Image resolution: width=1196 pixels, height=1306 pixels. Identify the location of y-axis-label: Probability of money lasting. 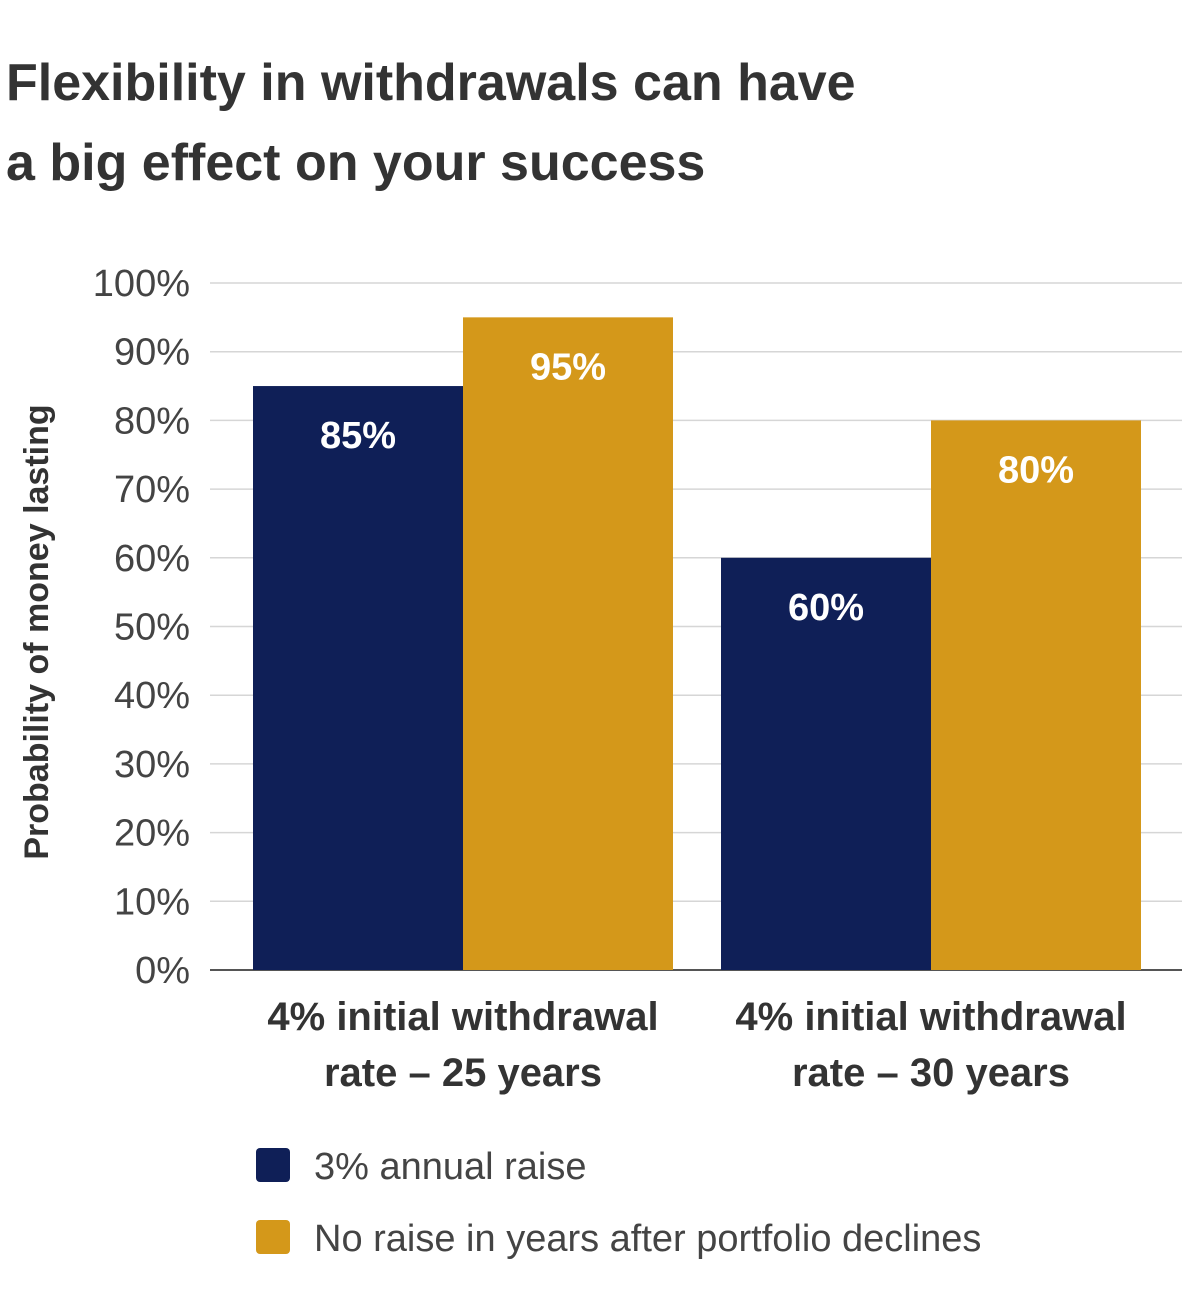
(37, 631).